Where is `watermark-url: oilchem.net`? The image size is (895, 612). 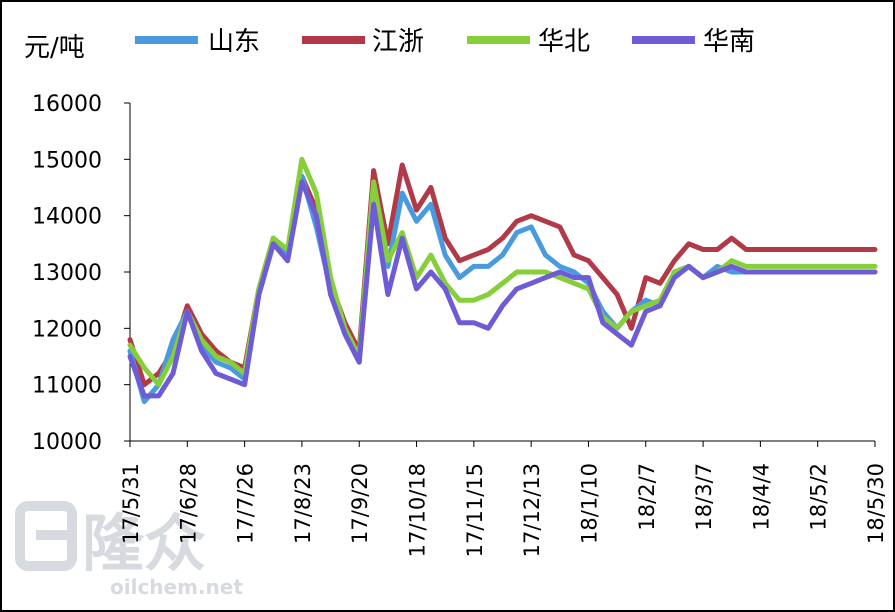
watermark-url: oilchem.net is located at coordinates (176, 587).